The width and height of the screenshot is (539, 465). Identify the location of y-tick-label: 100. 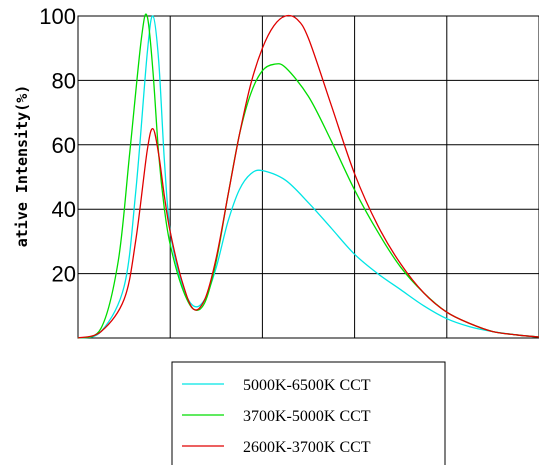
(57, 16).